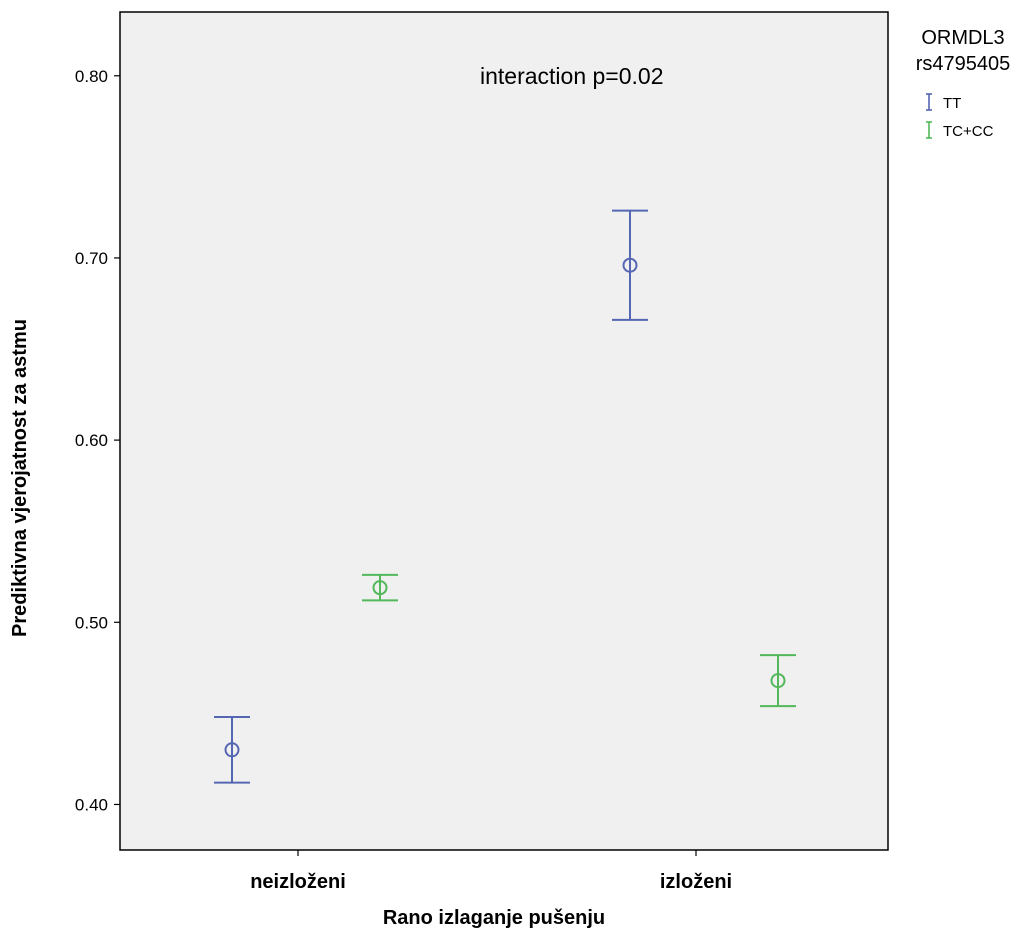 The height and width of the screenshot is (934, 1024). I want to click on error-bar-tc-cc-neizlozeni, so click(380, 587).